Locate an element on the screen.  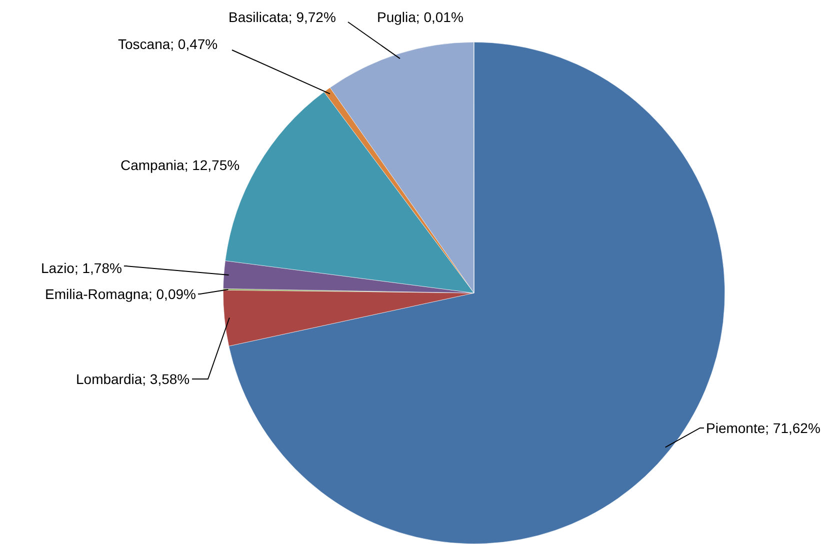
slice-label: Puglia; 0,01% is located at coordinates (420, 17).